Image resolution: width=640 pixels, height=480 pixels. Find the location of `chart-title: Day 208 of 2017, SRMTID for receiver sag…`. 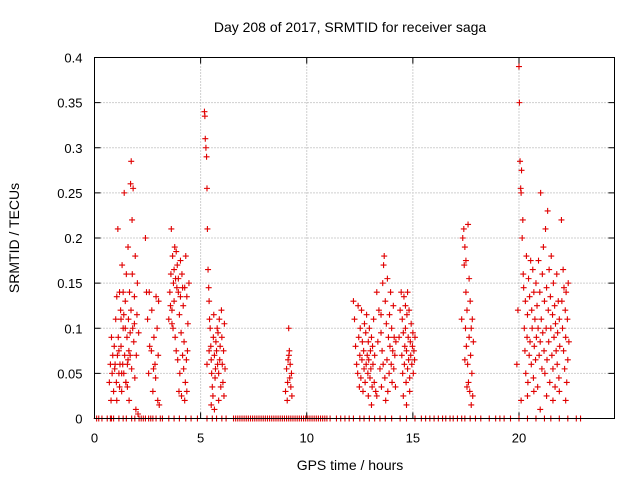

chart-title: Day 208 of 2017, SRMTID for receiver sag… is located at coordinates (350, 27).